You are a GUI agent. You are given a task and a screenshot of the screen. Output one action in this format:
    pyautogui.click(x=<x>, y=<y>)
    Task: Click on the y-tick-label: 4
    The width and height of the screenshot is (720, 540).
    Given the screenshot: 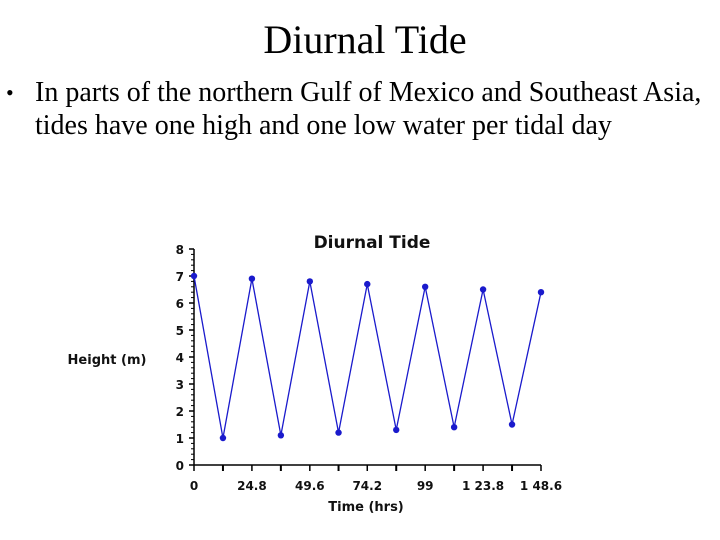 What is the action you would take?
    pyautogui.click(x=180, y=358)
    